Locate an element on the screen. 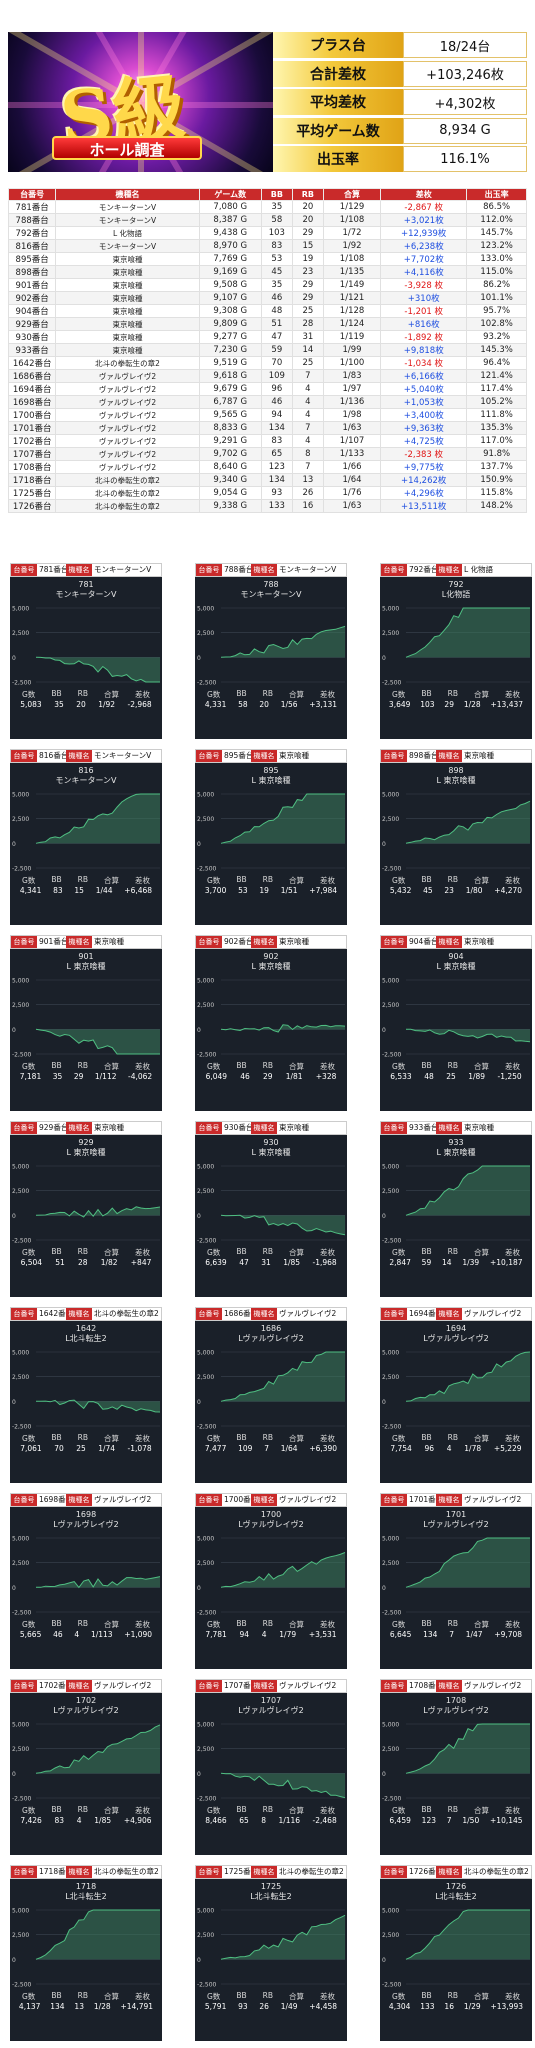 The height and width of the screenshot is (2048, 535). card-stat-rb: 4 is located at coordinates (77, 1634).